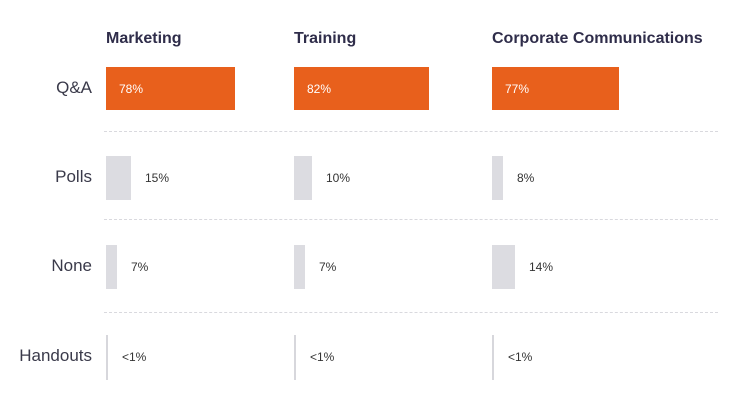 Image resolution: width=752 pixels, height=412 pixels. I want to click on value-label-2-2: 14%, so click(541, 267).